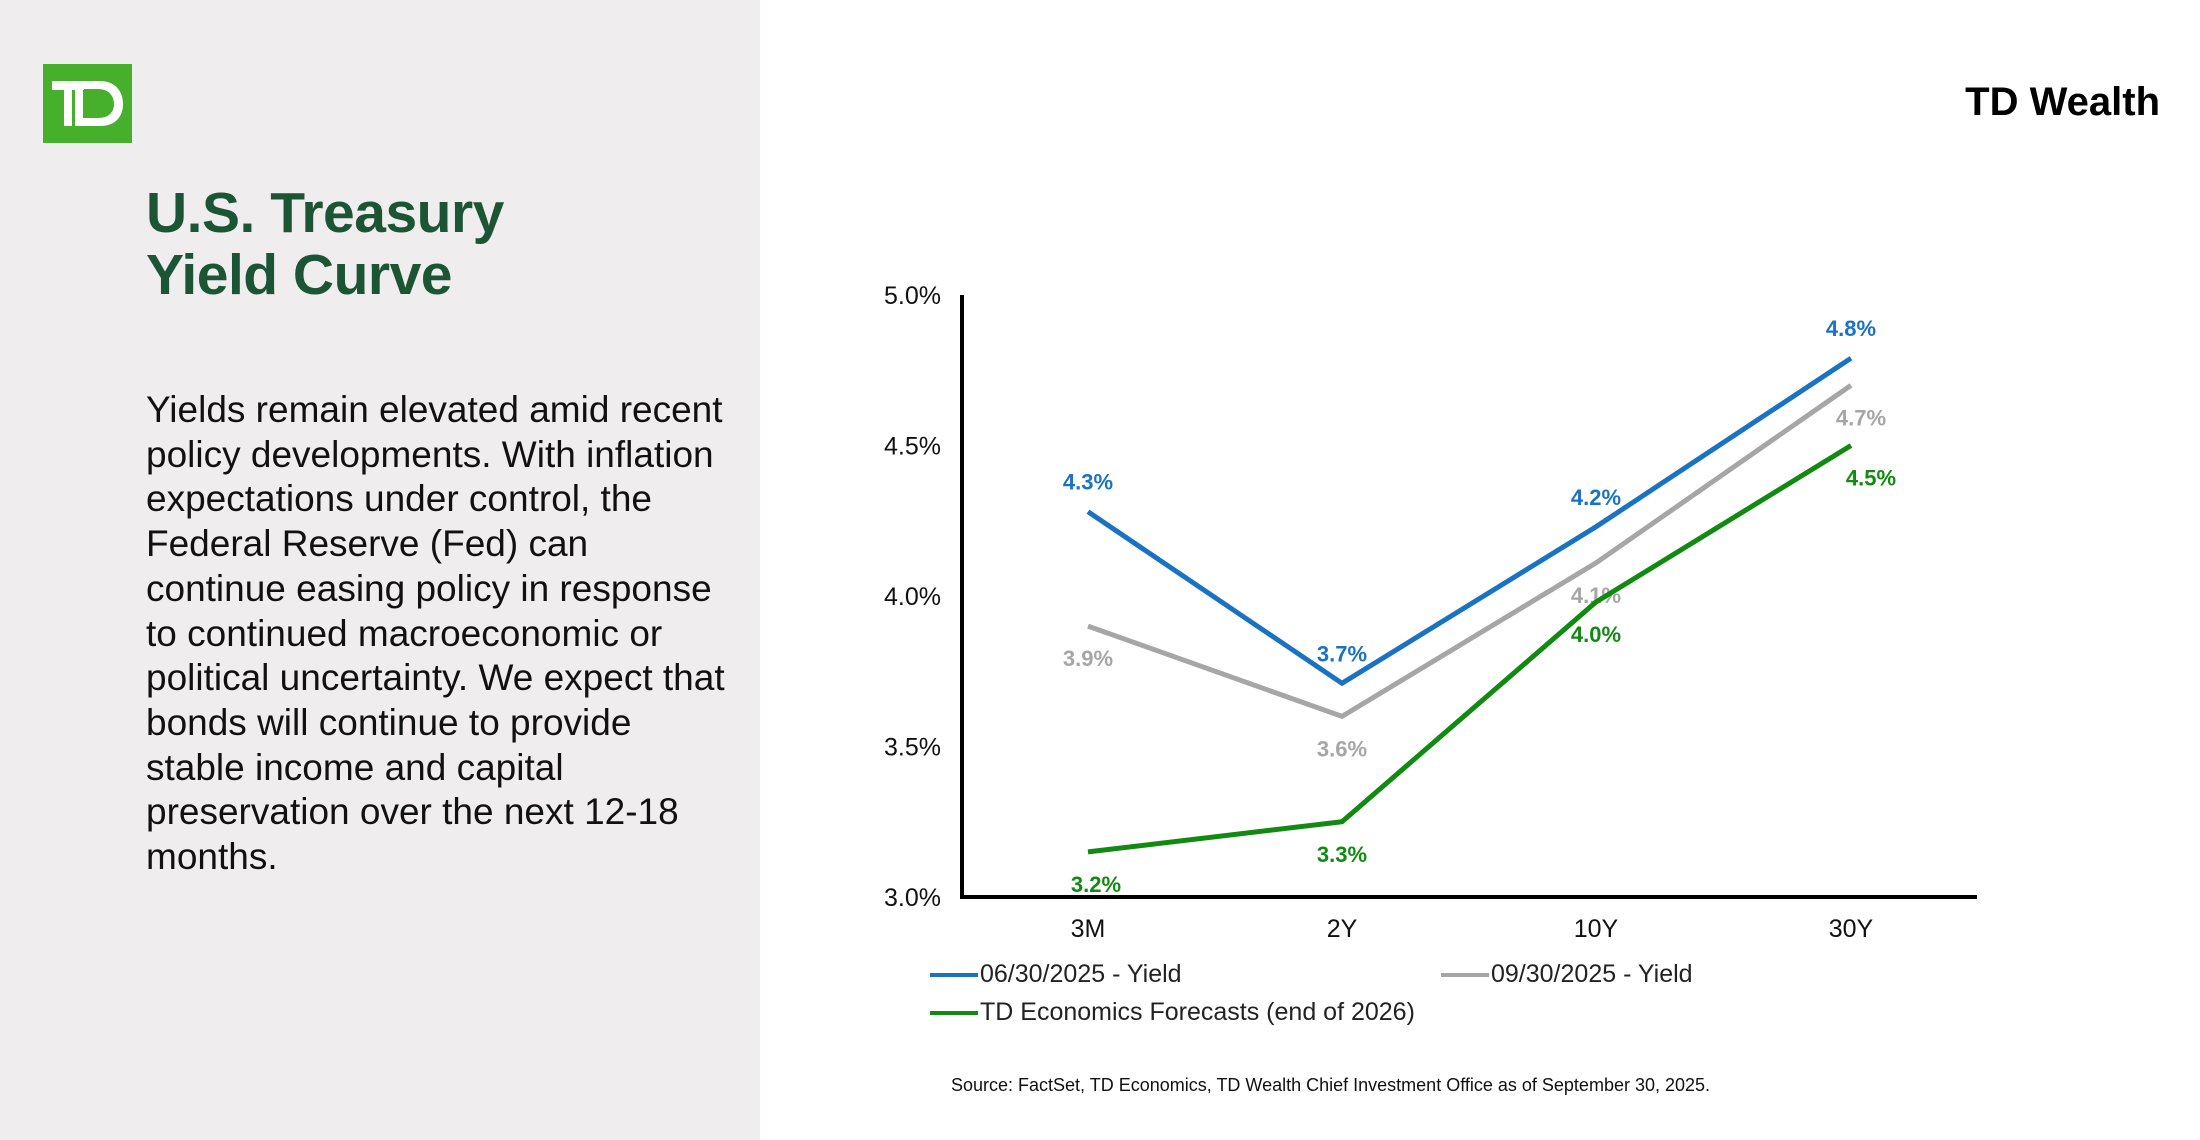 This screenshot has width=2200, height=1140. Describe the element at coordinates (1088, 929) in the screenshot. I see `x-tick-label: 3M` at that location.